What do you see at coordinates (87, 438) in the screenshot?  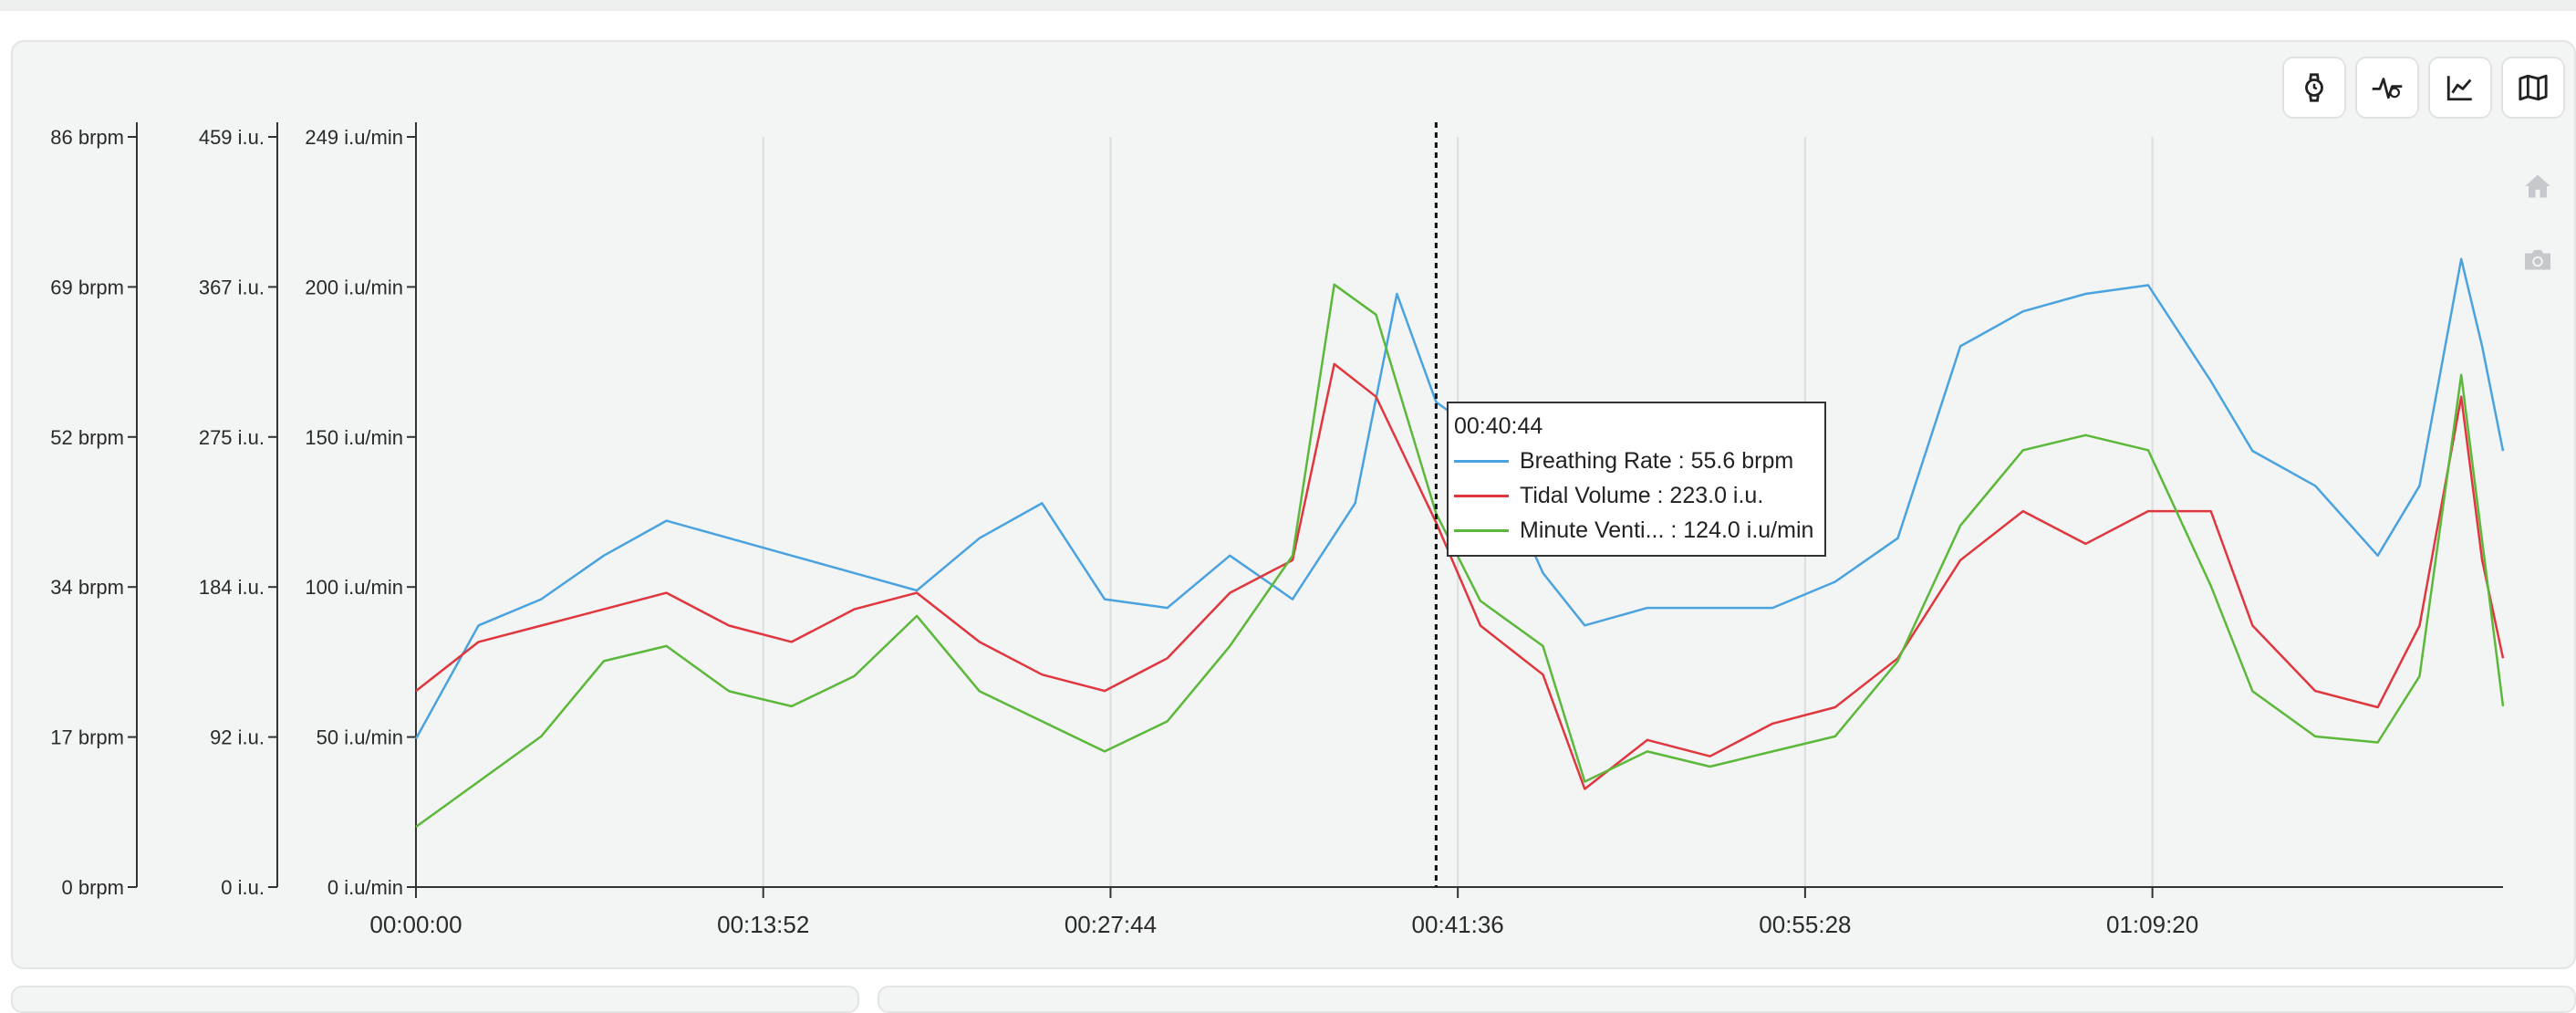 I see `y-tick-label: 52 brpm` at bounding box center [87, 438].